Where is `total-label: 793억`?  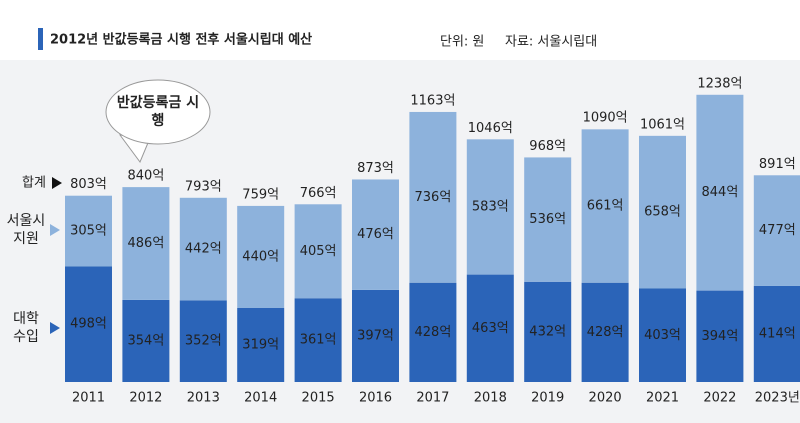
total-label: 793억 is located at coordinates (203, 187).